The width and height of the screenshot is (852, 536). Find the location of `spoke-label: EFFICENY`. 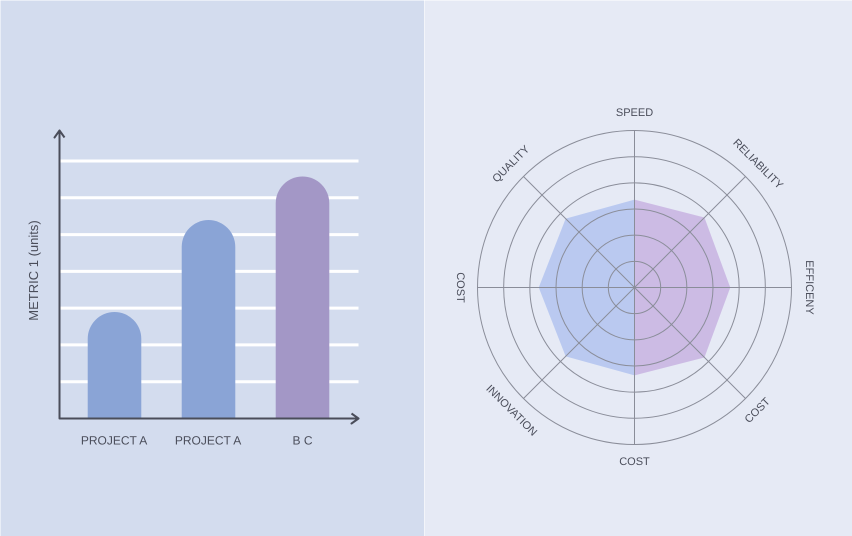

spoke-label: EFFICENY is located at coordinates (808, 288).